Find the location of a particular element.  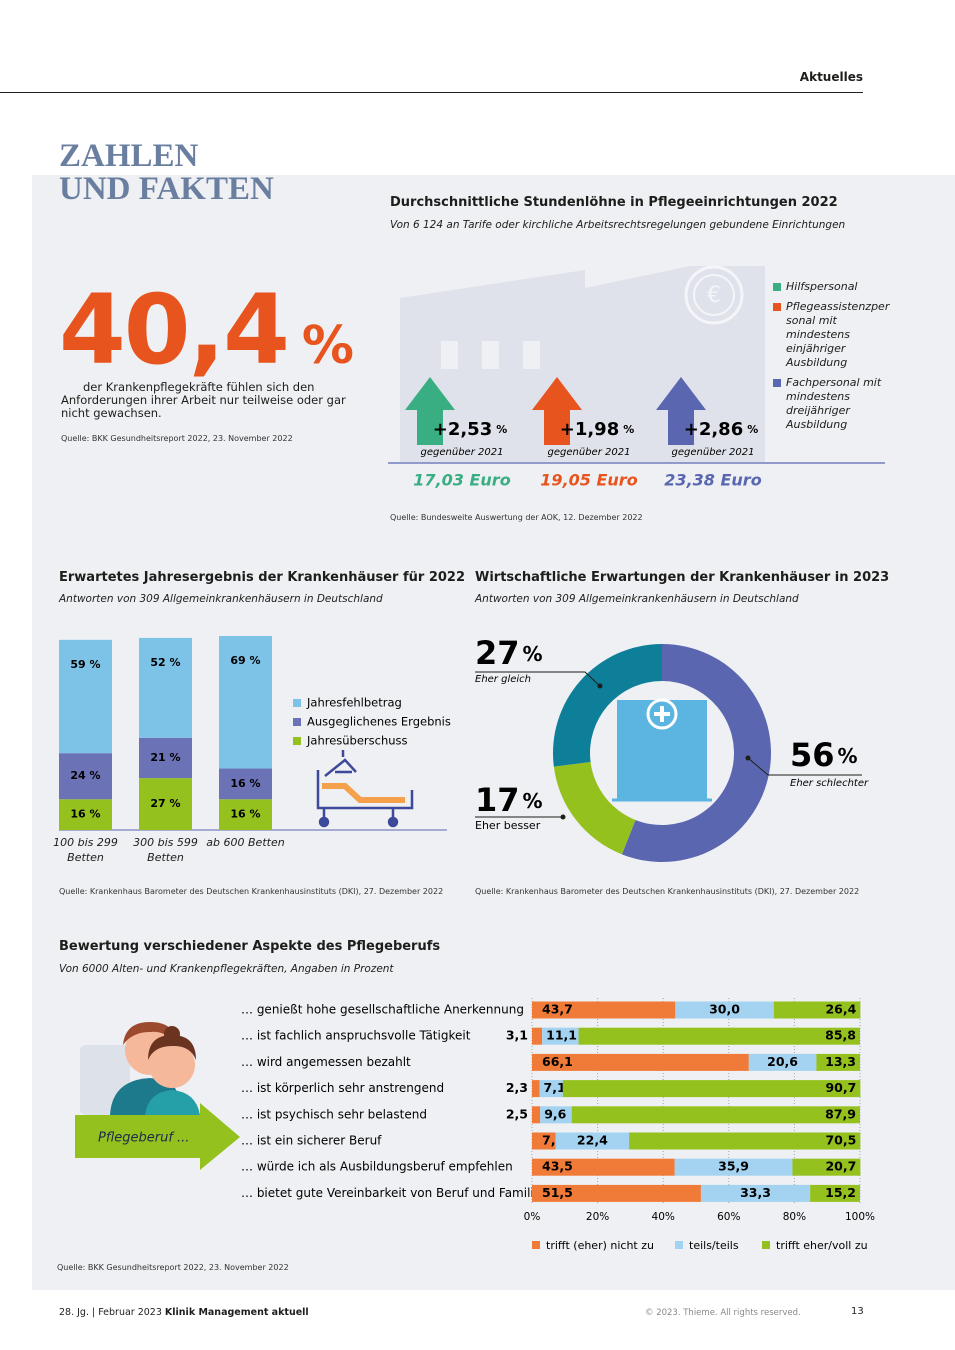

value-label: 7,1 is located at coordinates (555, 1087).